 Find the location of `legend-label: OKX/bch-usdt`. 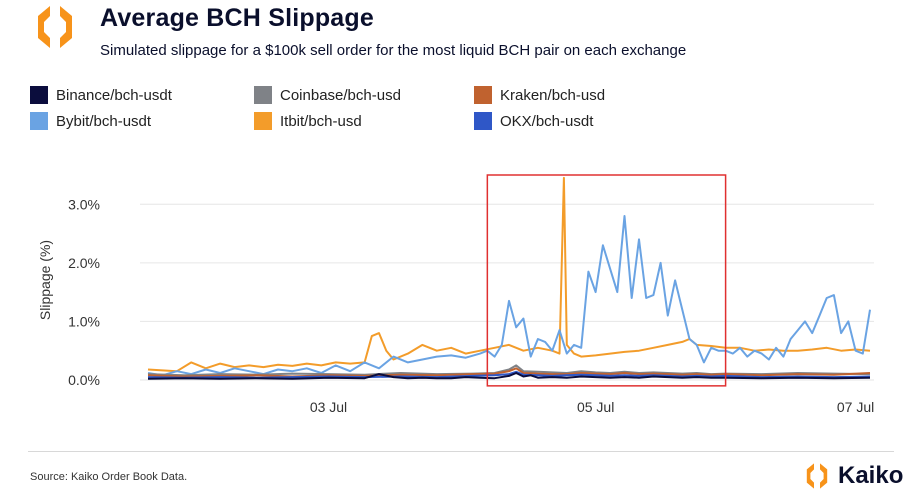

legend-label: OKX/bch-usdt is located at coordinates (547, 121).